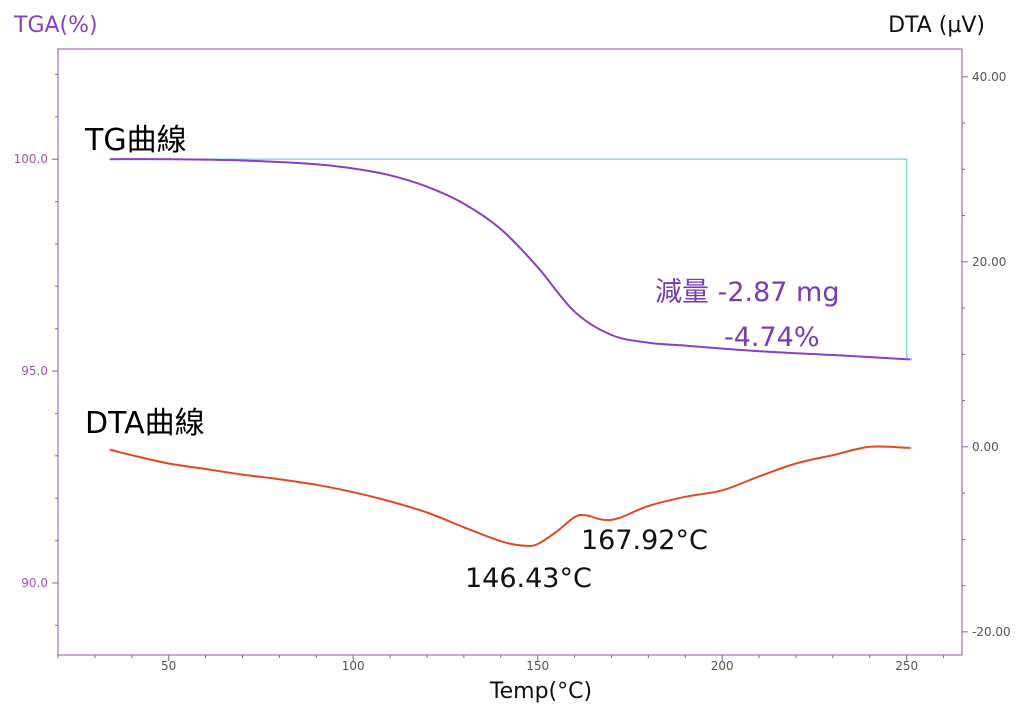 The height and width of the screenshot is (707, 1028). Describe the element at coordinates (55, 25) in the screenshot. I see `left-axis-title: TGA(%)` at that location.